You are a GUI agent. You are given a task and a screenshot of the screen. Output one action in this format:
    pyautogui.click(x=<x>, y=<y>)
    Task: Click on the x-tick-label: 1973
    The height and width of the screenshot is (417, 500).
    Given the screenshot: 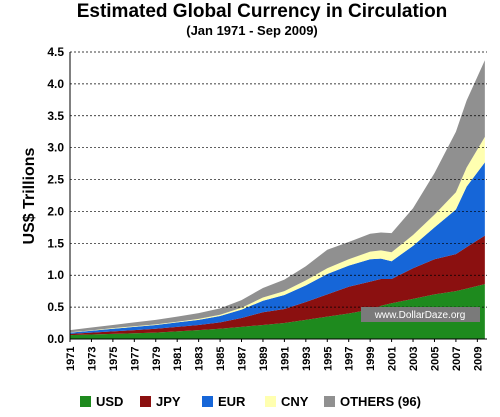 What is the action you would take?
    pyautogui.click(x=92, y=359)
    